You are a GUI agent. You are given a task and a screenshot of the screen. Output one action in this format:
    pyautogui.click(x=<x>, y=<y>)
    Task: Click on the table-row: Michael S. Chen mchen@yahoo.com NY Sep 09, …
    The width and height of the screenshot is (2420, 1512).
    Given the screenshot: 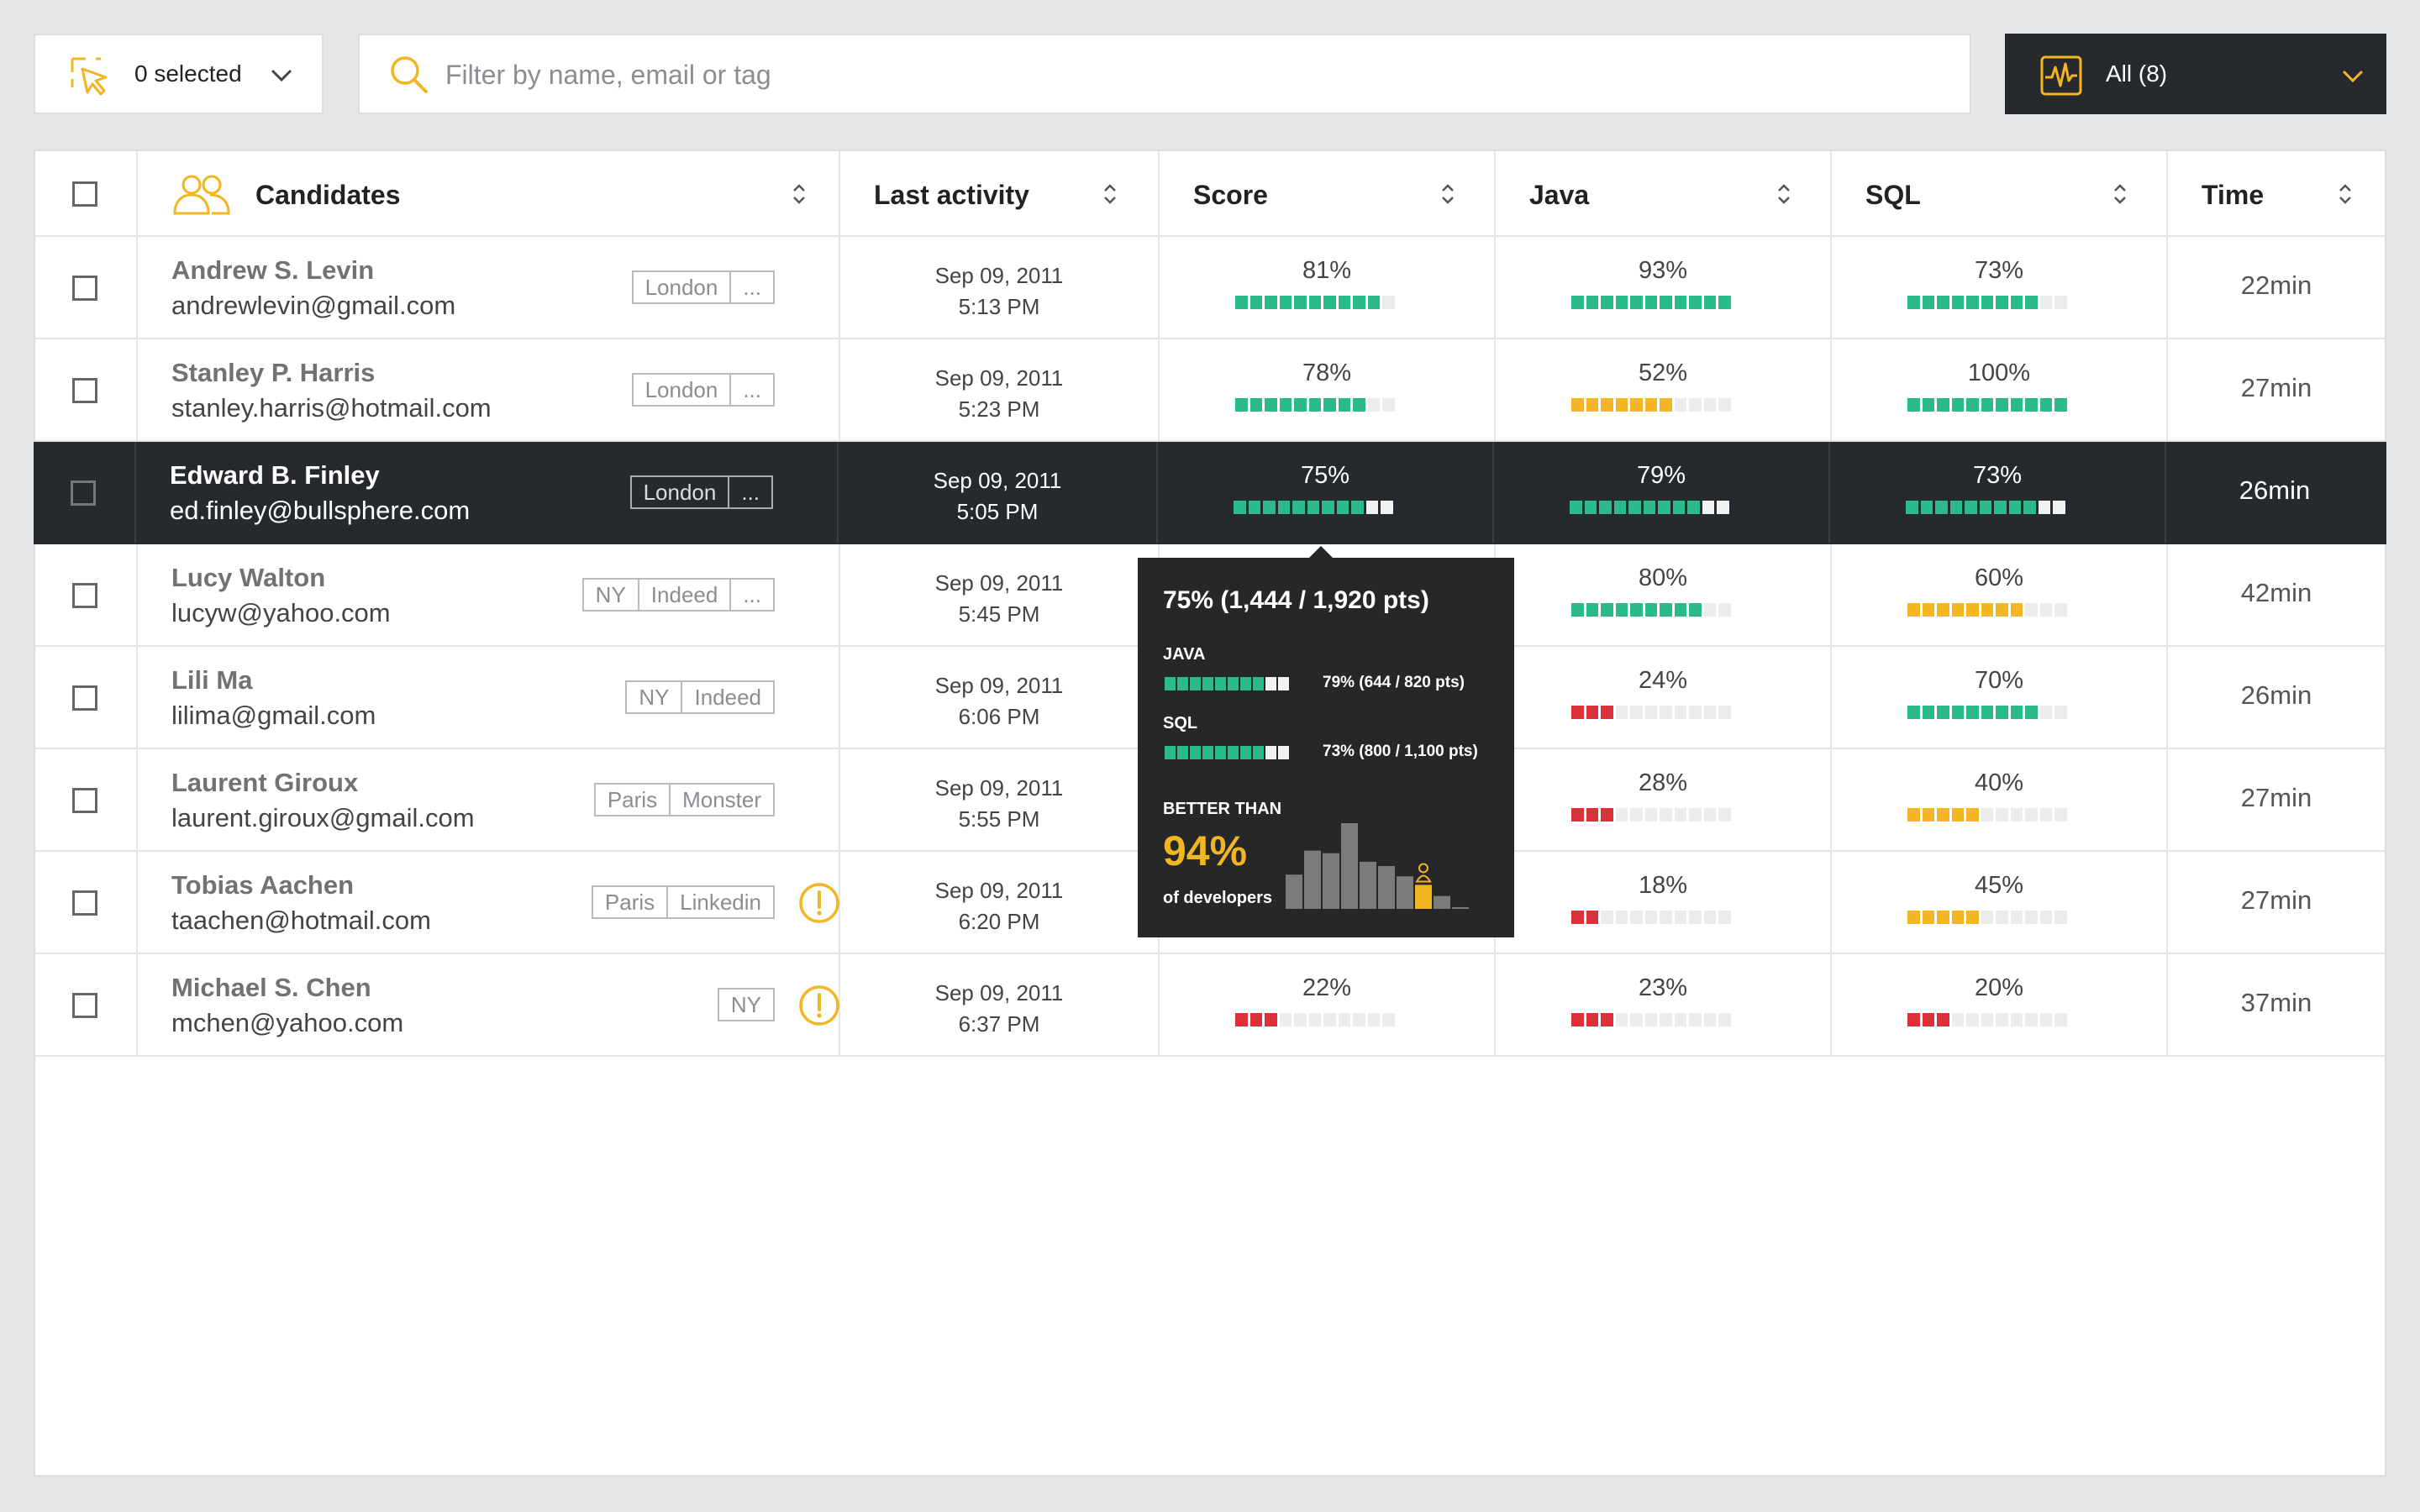 What is the action you would take?
    pyautogui.click(x=1210, y=1005)
    